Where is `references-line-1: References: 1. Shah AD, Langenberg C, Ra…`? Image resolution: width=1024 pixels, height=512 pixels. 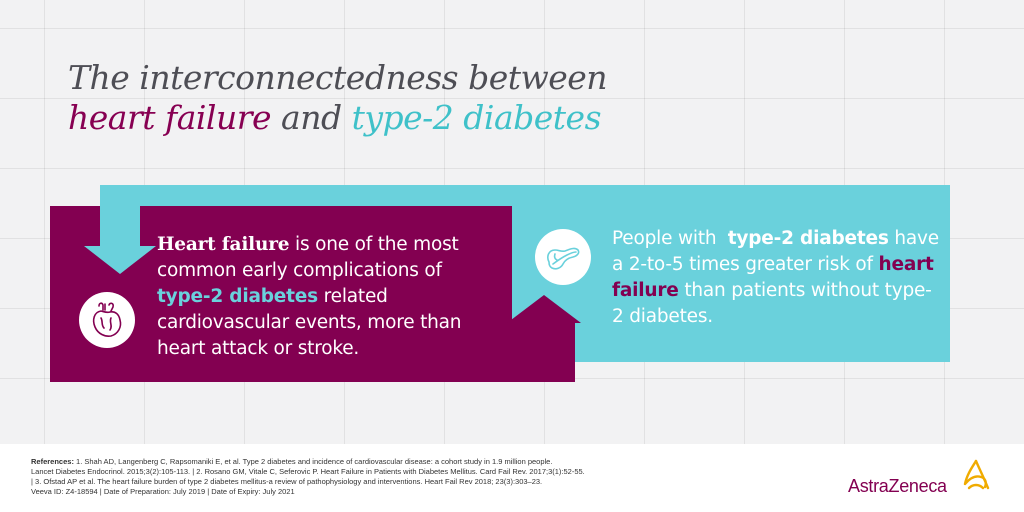
references-line-1: References: 1. Shah AD, Langenberg C, Ra… is located at coordinates (361, 462).